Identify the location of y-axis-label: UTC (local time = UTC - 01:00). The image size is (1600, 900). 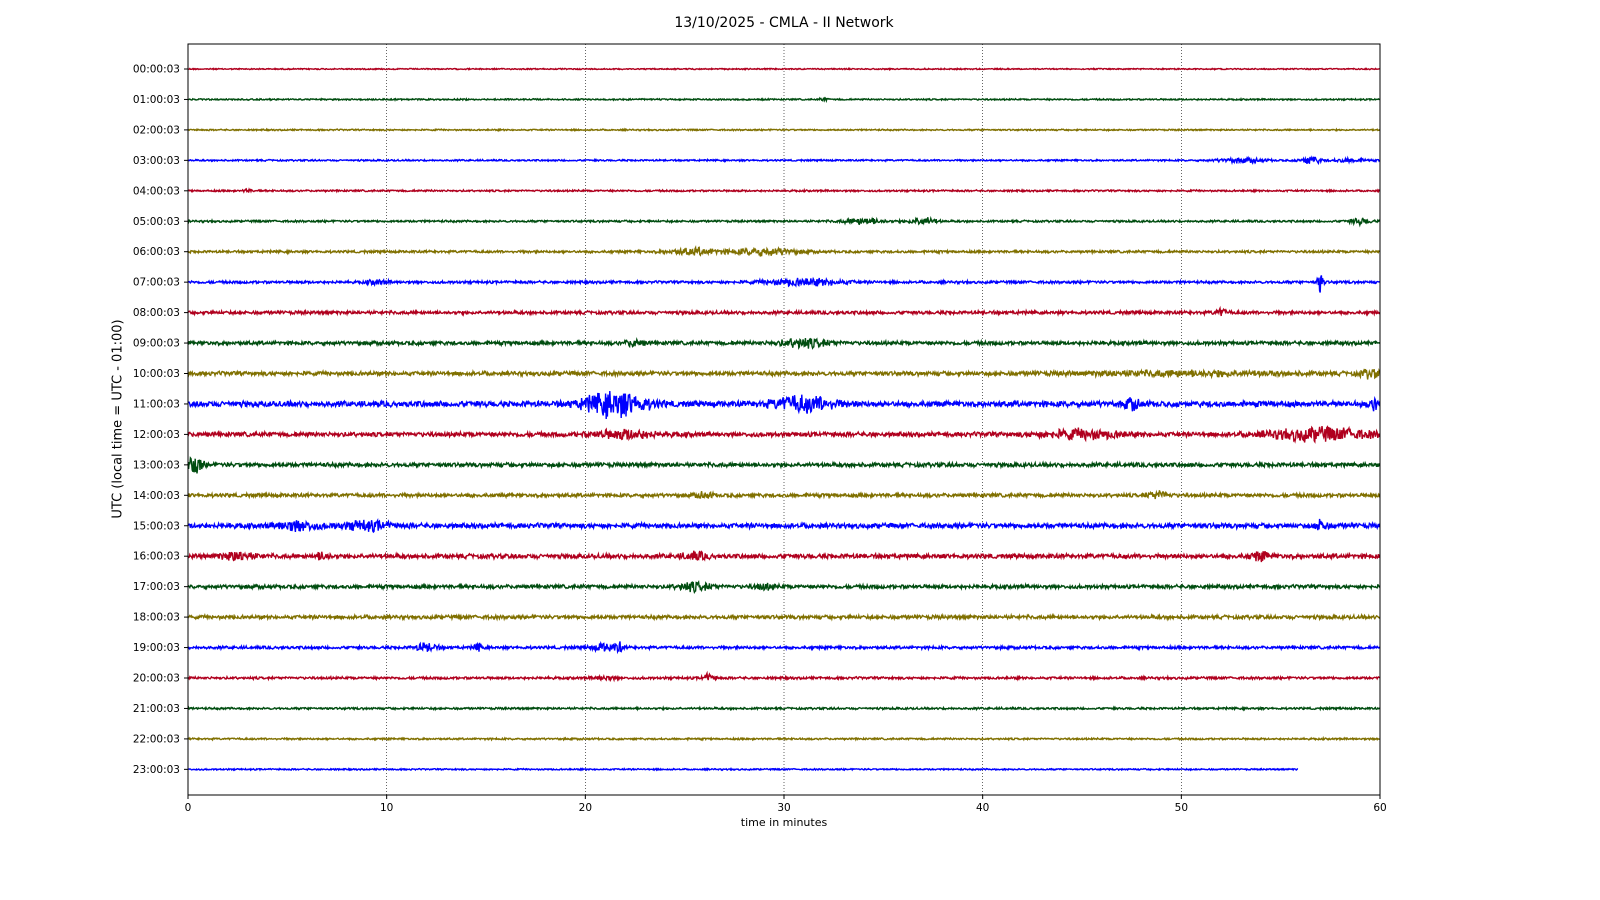
(118, 419).